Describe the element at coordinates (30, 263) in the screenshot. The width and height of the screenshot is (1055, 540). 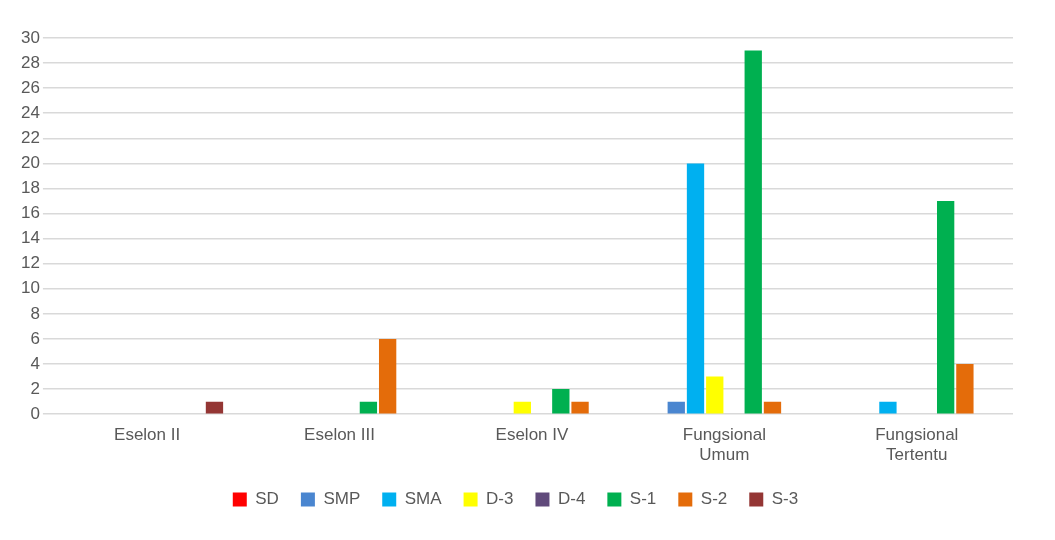
I see `y-tick-label: 12` at that location.